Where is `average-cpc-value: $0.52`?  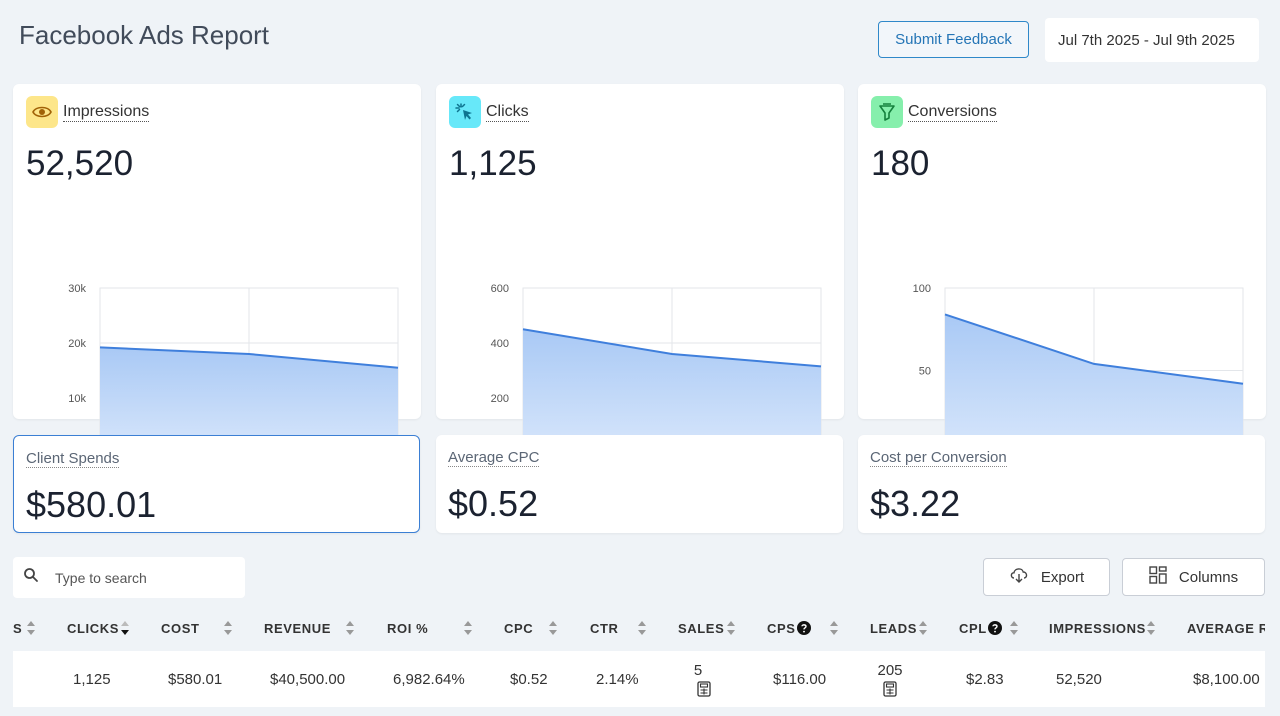 average-cpc-value: $0.52 is located at coordinates (493, 503).